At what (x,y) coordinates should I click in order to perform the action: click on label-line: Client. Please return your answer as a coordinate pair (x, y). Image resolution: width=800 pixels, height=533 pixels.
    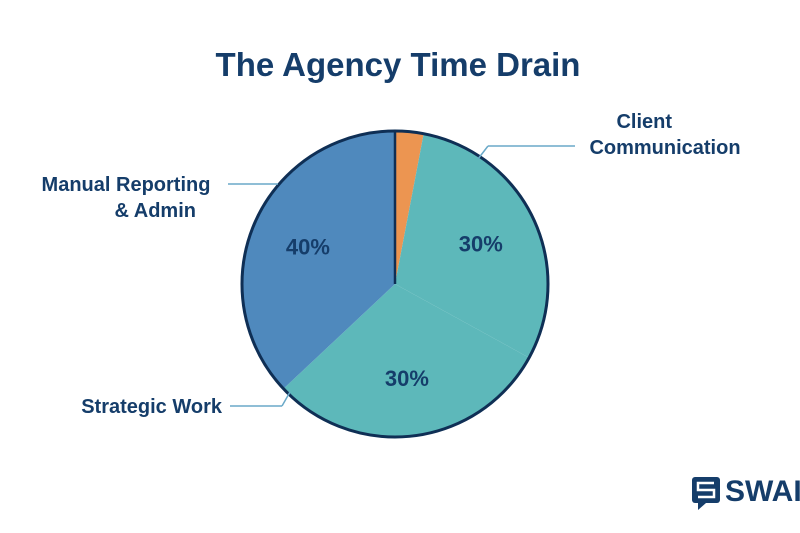
    Looking at the image, I should click on (644, 122).